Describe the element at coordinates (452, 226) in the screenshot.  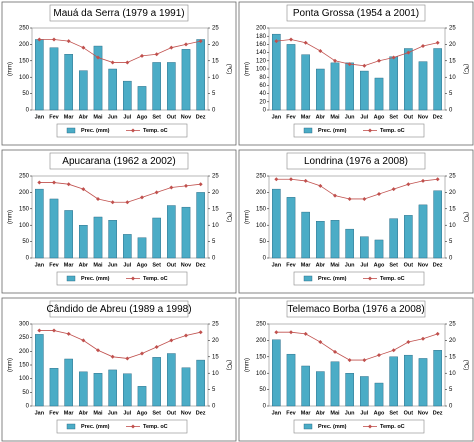
I see `y2-tick-label: 10` at that location.